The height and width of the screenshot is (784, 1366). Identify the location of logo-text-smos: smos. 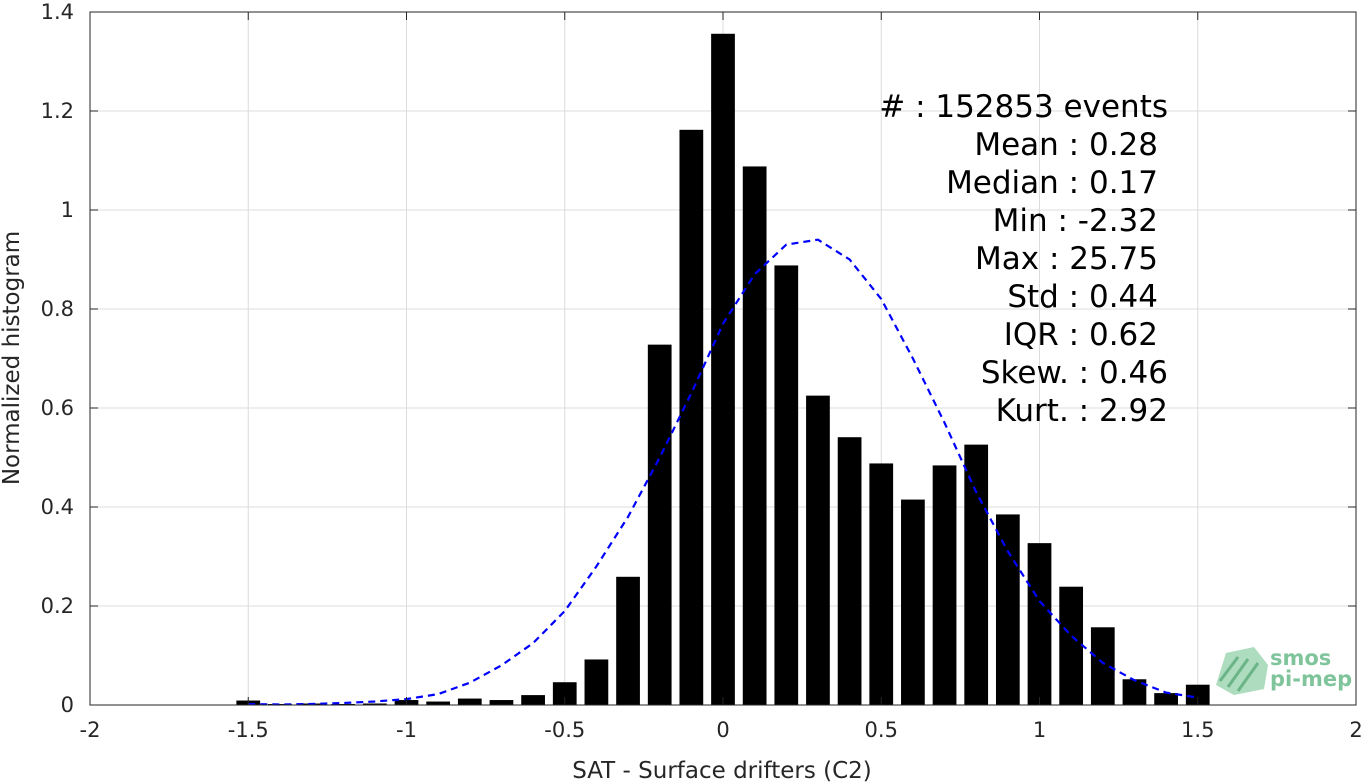
(1300, 658).